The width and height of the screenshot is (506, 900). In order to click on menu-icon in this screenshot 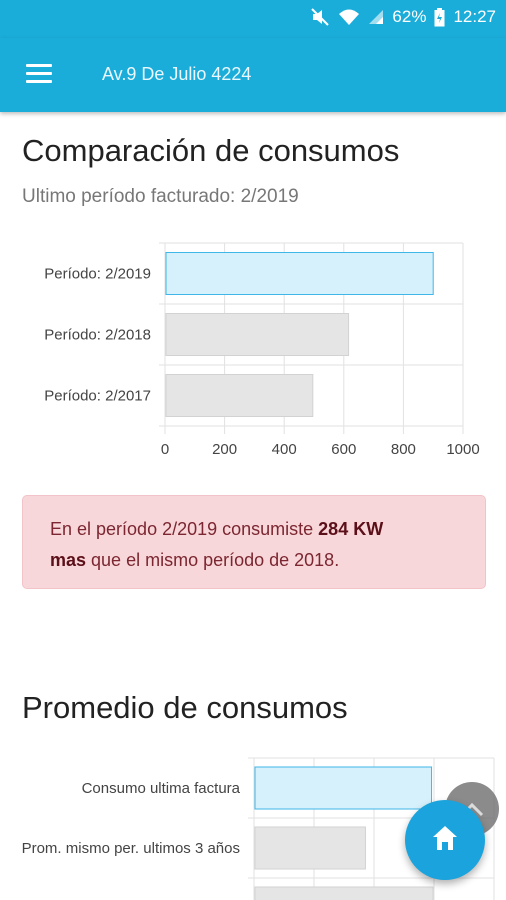, I will do `click(39, 74)`.